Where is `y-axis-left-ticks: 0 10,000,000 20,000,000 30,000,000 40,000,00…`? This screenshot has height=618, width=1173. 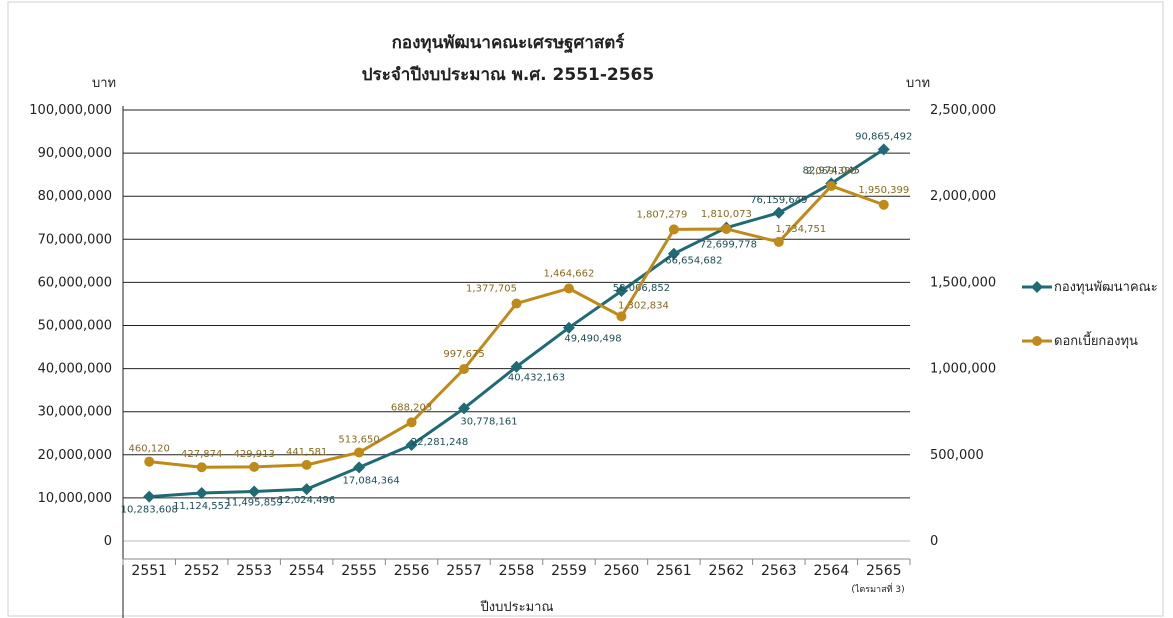
y-axis-left-ticks: 0 10,000,000 20,000,000 30,000,000 40,000,00… is located at coordinates (70, 326).